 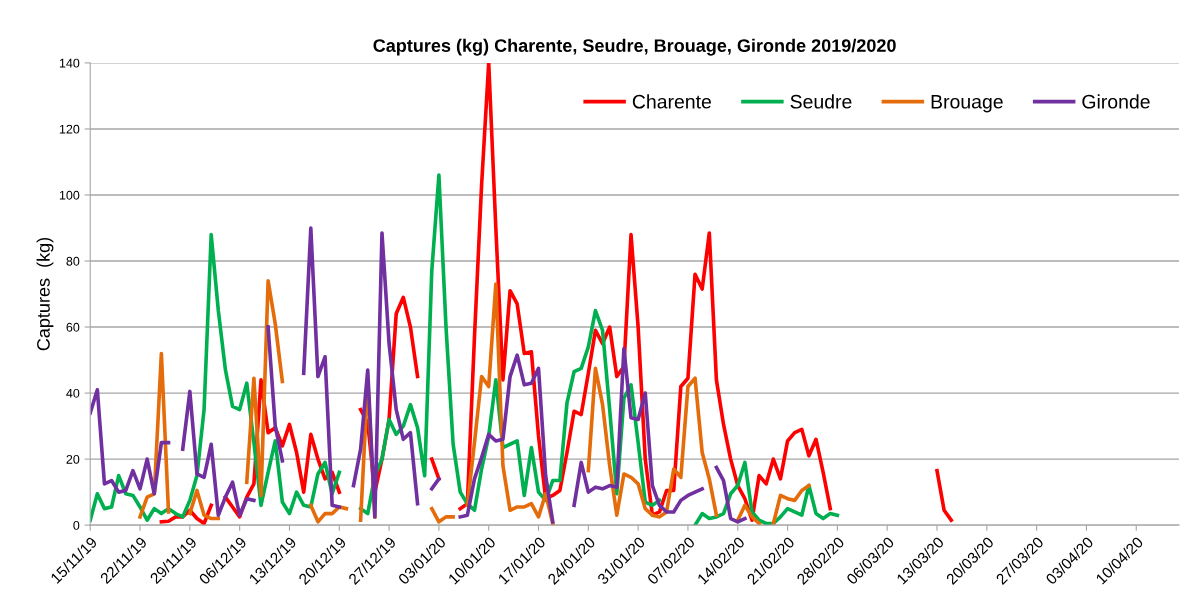 I want to click on y-tick-label: 20, so click(x=73, y=459).